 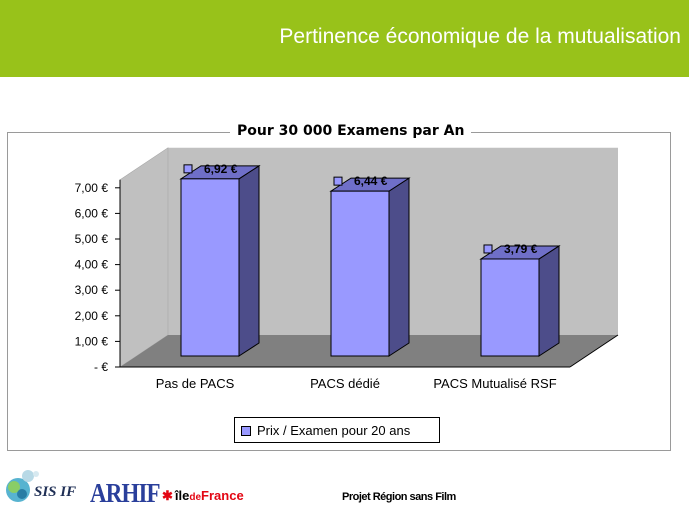 I want to click on legend-label: Prix / Examen pour 20 ans, so click(x=334, y=430).